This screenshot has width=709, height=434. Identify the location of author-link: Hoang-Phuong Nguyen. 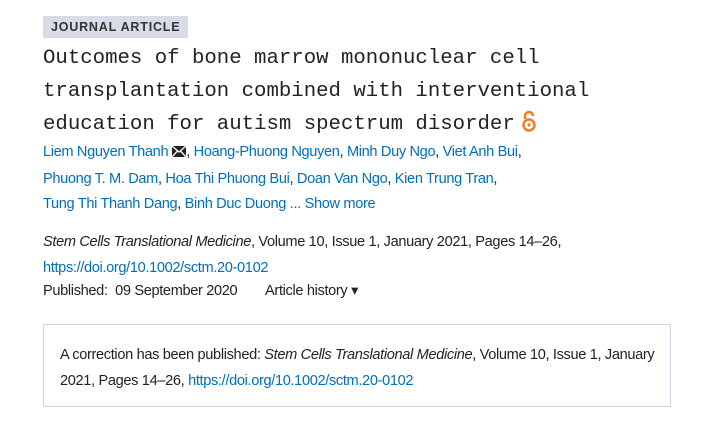
(266, 152).